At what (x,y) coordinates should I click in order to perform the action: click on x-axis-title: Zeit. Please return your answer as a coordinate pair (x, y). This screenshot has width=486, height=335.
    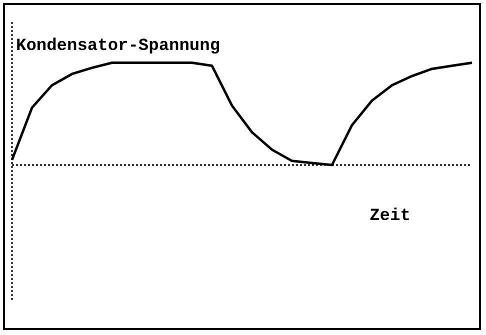
    Looking at the image, I should click on (390, 216).